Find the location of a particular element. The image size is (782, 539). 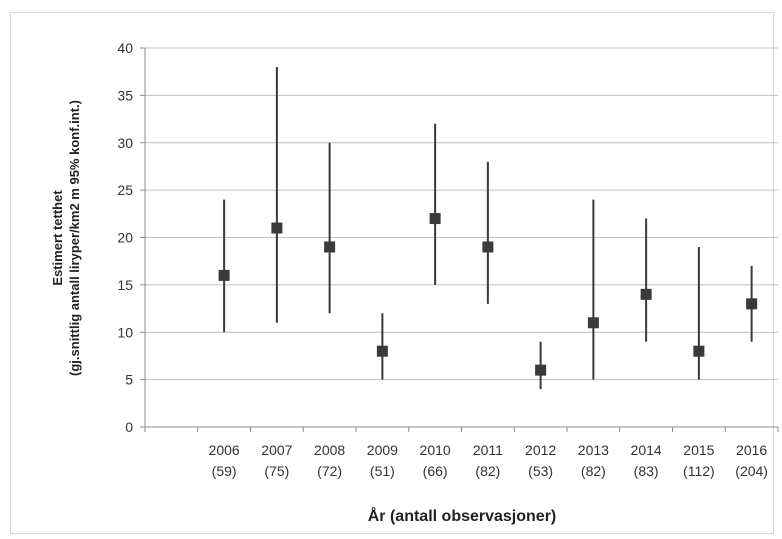

x-tick-label-year: 2012 is located at coordinates (540, 450).